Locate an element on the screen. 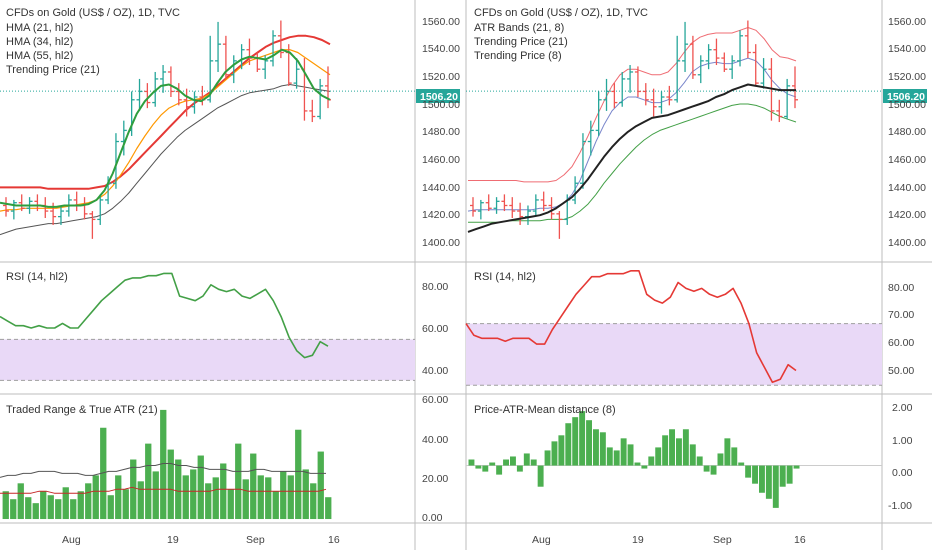 Image resolution: width=932 pixels, height=550 pixels. hma-21-line is located at coordinates (165, 128).